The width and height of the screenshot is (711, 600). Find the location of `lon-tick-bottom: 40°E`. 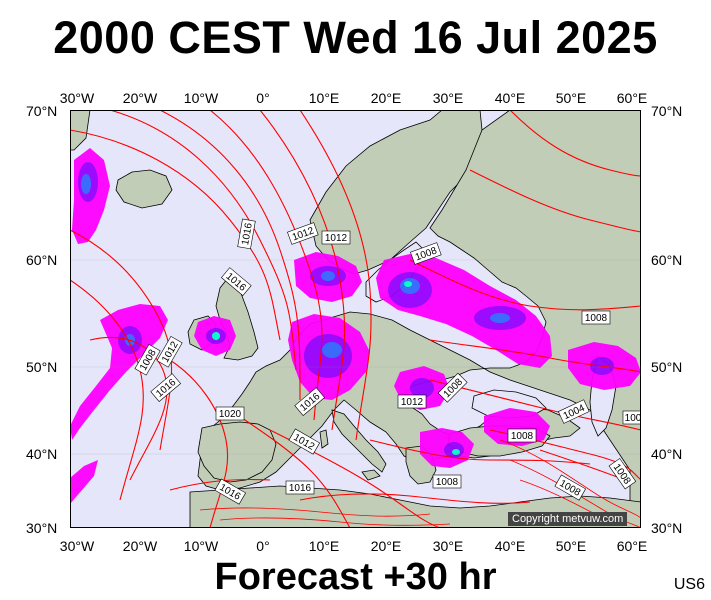

lon-tick-bottom: 40°E is located at coordinates (510, 546).